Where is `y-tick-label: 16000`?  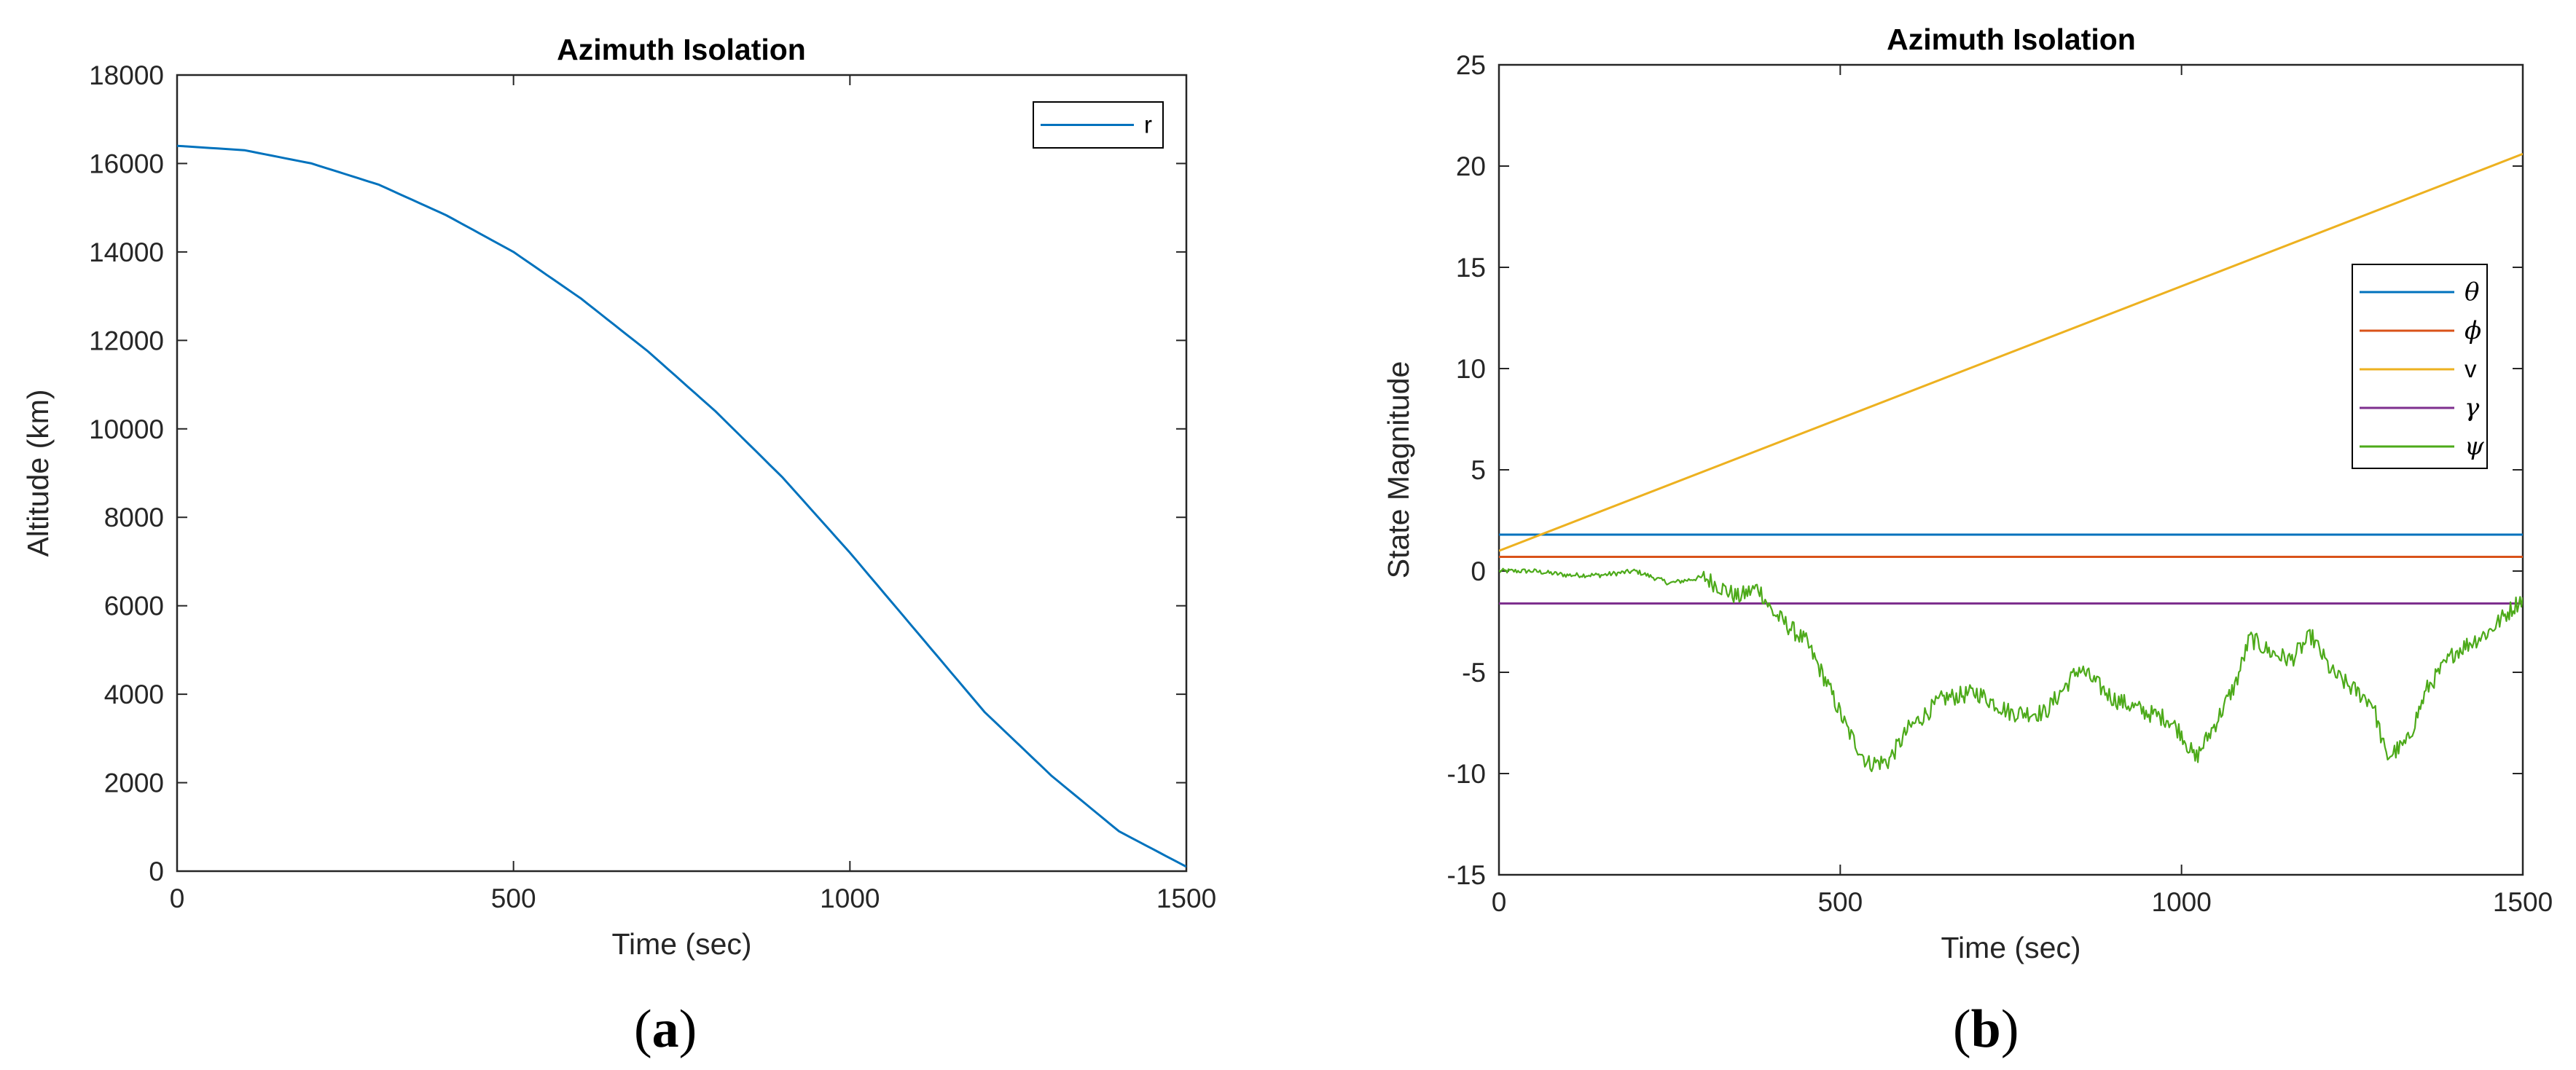 y-tick-label: 16000 is located at coordinates (126, 163).